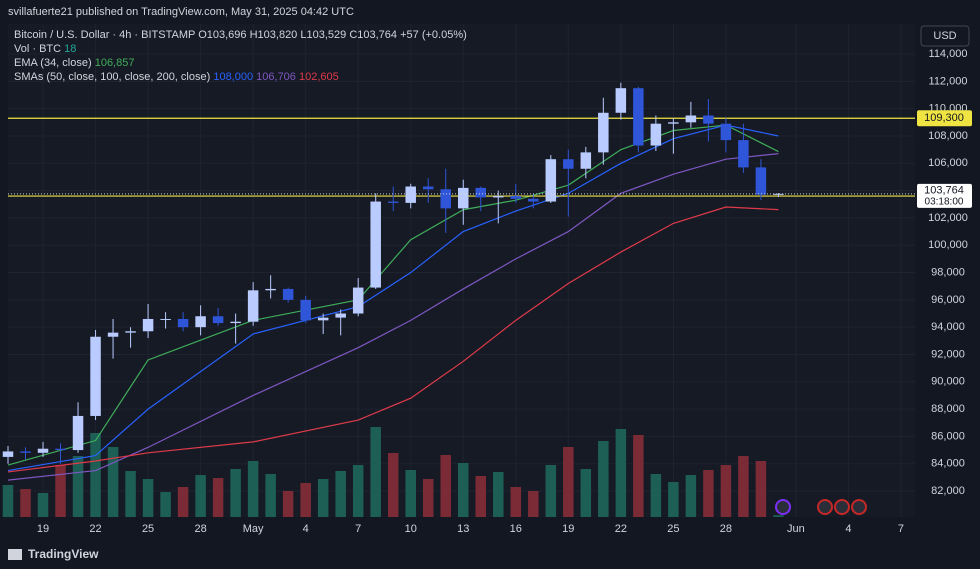 Image resolution: width=980 pixels, height=569 pixels. Describe the element at coordinates (948, 81) in the screenshot. I see `y-tick-label: 112,000` at that location.